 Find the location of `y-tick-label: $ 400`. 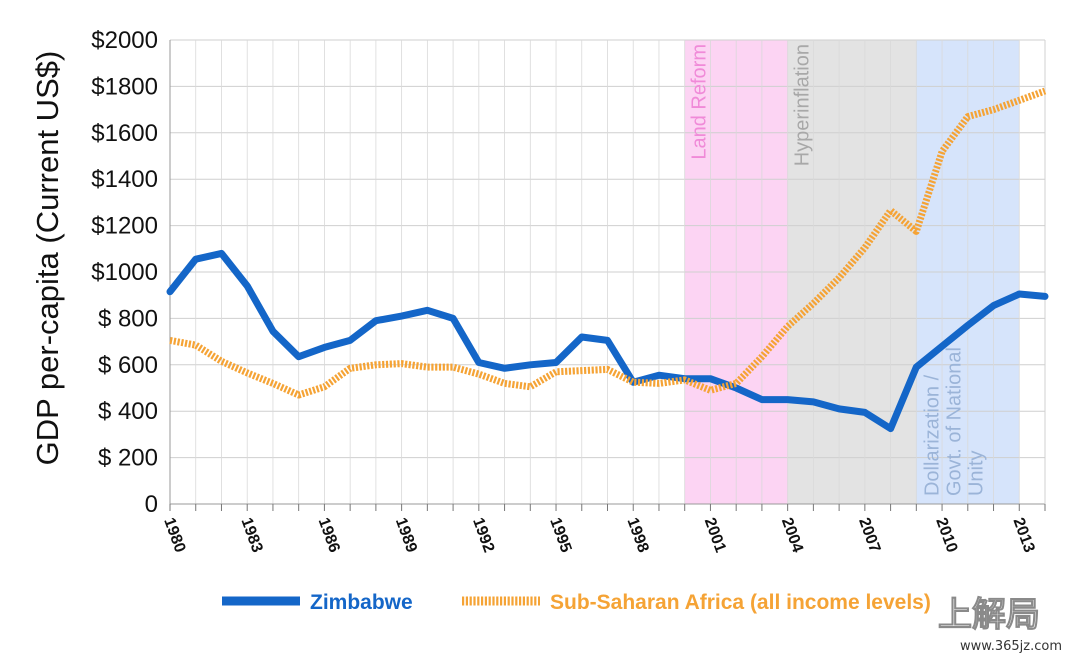

y-tick-label: $ 400 is located at coordinates (128, 411).